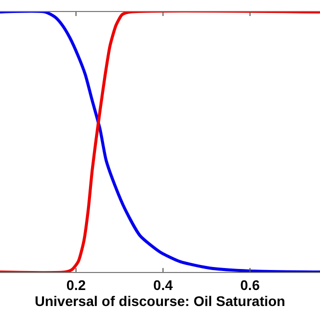 The width and height of the screenshot is (320, 320). Describe the element at coordinates (76, 284) in the screenshot. I see `x-tick-label: 0.2` at that location.